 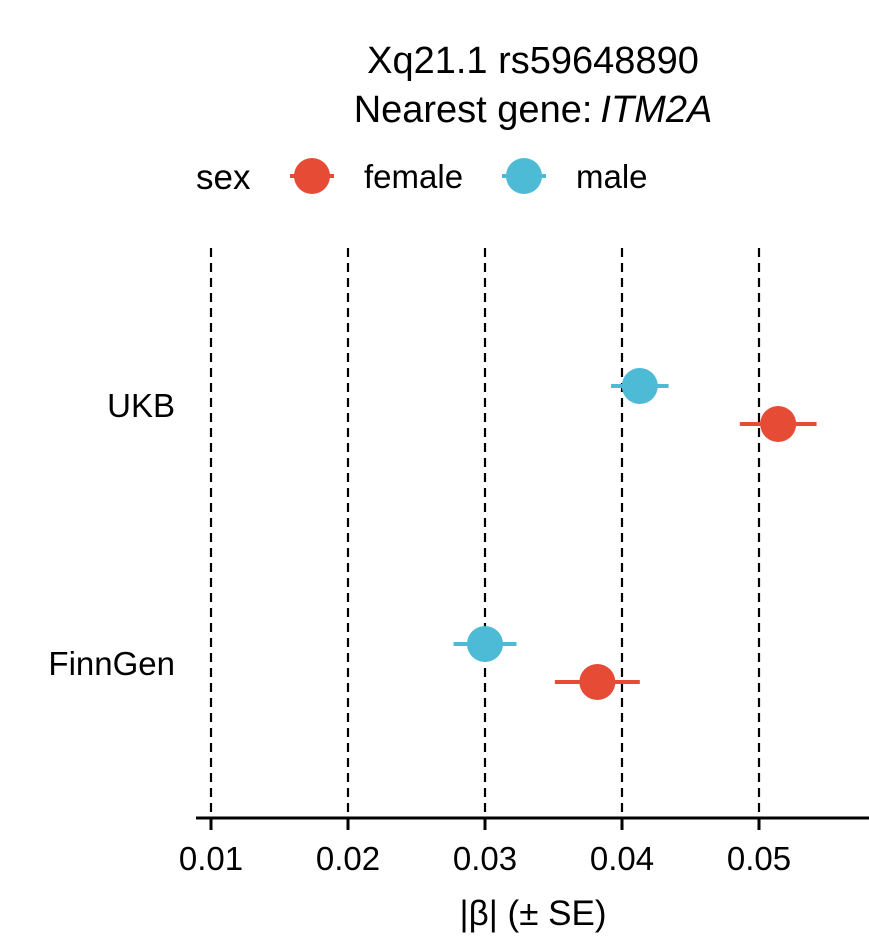 What do you see at coordinates (485, 644) in the screenshot?
I see `point-male-finngen` at bounding box center [485, 644].